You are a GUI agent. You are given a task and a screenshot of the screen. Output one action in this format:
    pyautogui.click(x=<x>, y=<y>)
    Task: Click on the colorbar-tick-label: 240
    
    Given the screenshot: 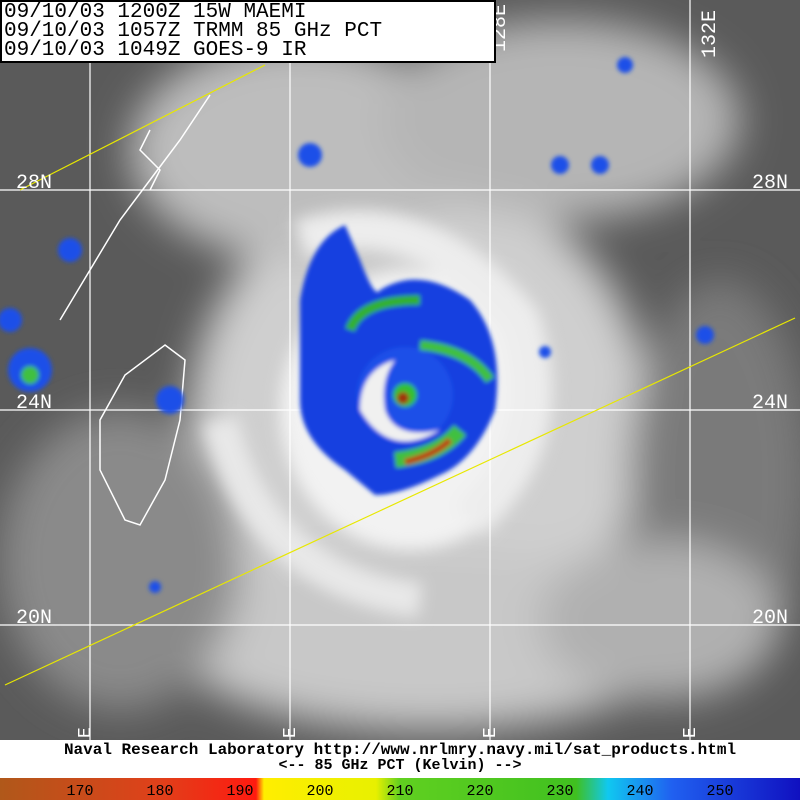 What is the action you would take?
    pyautogui.click(x=639, y=791)
    